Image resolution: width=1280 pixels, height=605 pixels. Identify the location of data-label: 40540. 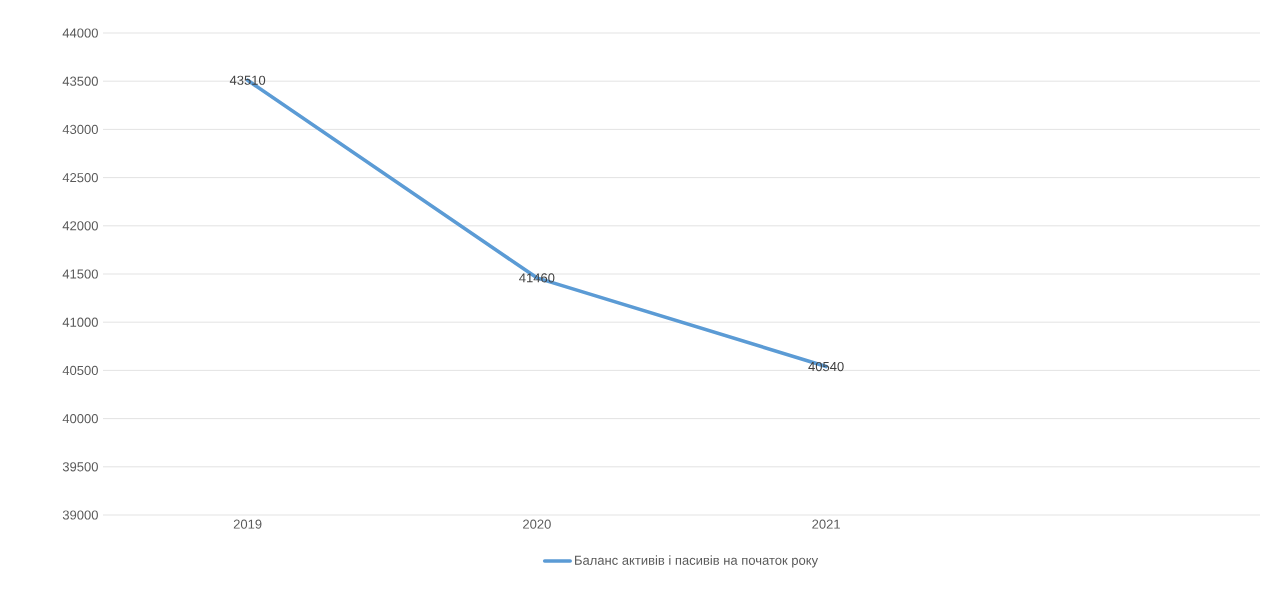
(826, 366).